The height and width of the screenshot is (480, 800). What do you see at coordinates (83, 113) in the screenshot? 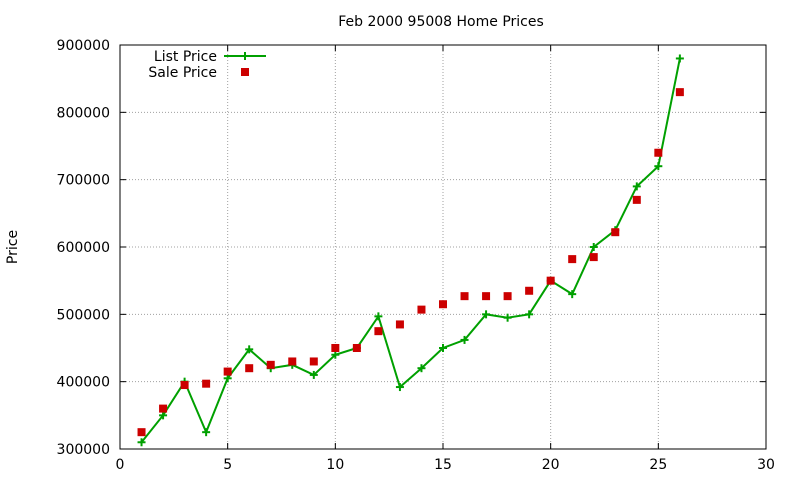
I see `y-tick-label: 800000` at bounding box center [83, 113].